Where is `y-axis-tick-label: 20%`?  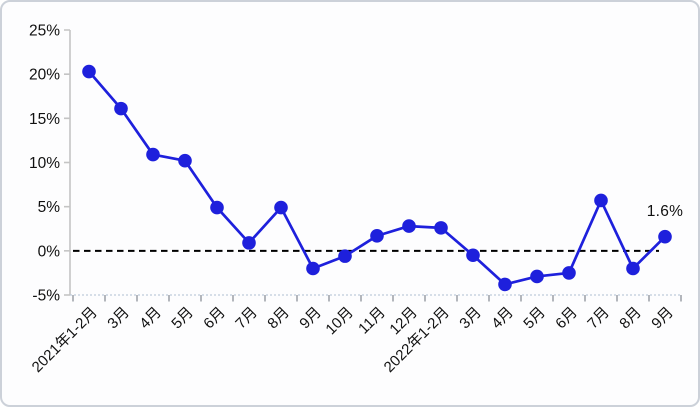 y-axis-tick-label: 20% is located at coordinates (44, 75).